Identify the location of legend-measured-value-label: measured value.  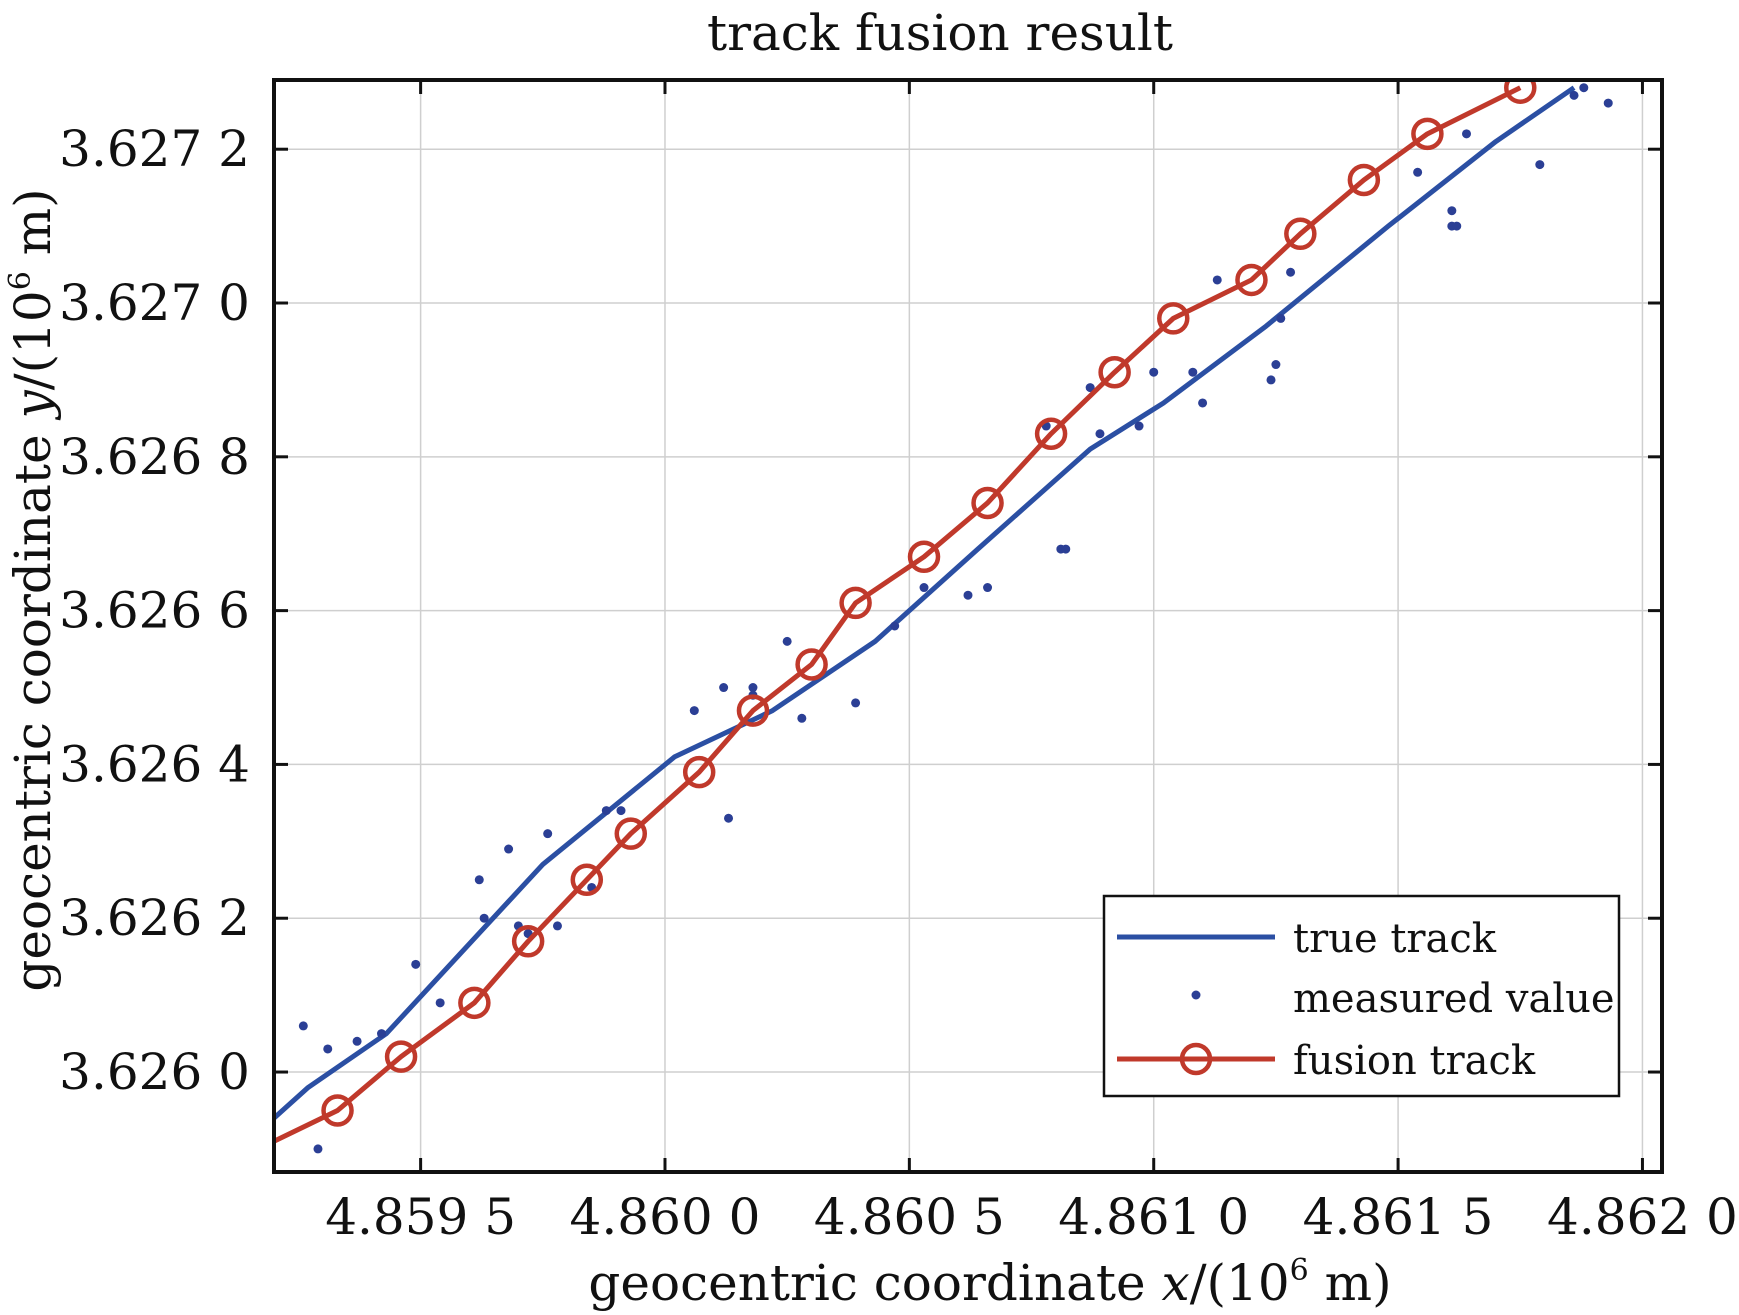
(1454, 999).